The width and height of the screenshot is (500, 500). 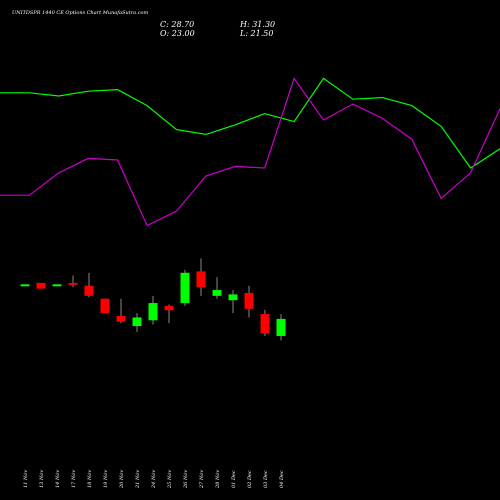 What do you see at coordinates (266, 479) in the screenshot?
I see `x-tick-label: 03 Dec` at bounding box center [266, 479].